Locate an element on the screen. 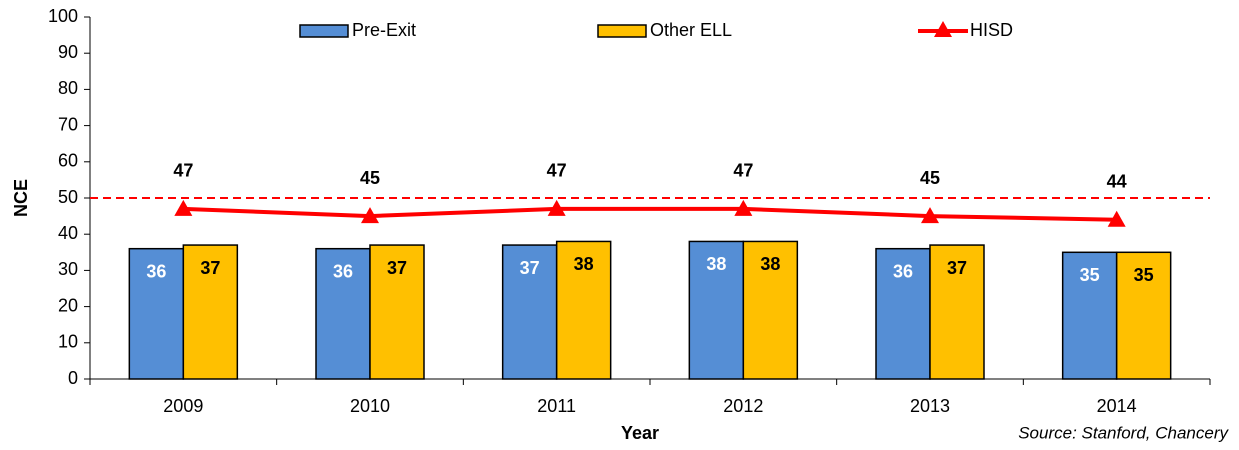  x-axis-label: Year is located at coordinates (640, 433).